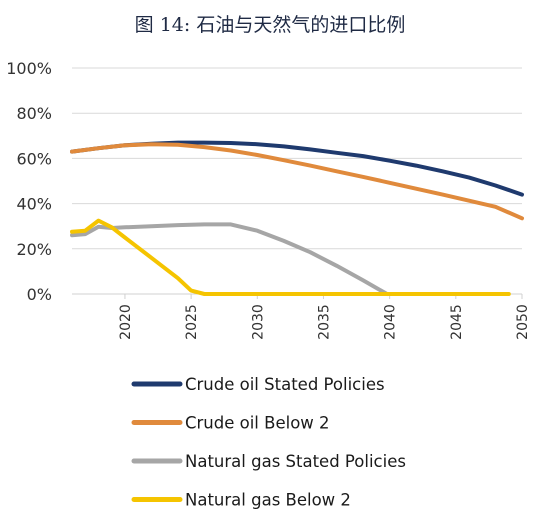 The image size is (540, 517). I want to click on legend-item: Natural gas Below 2, so click(241, 500).